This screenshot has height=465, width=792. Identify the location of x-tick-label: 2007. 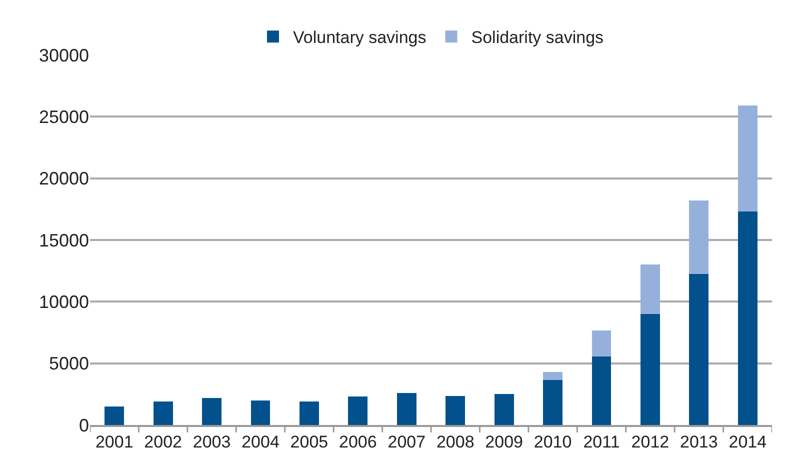
(407, 442).